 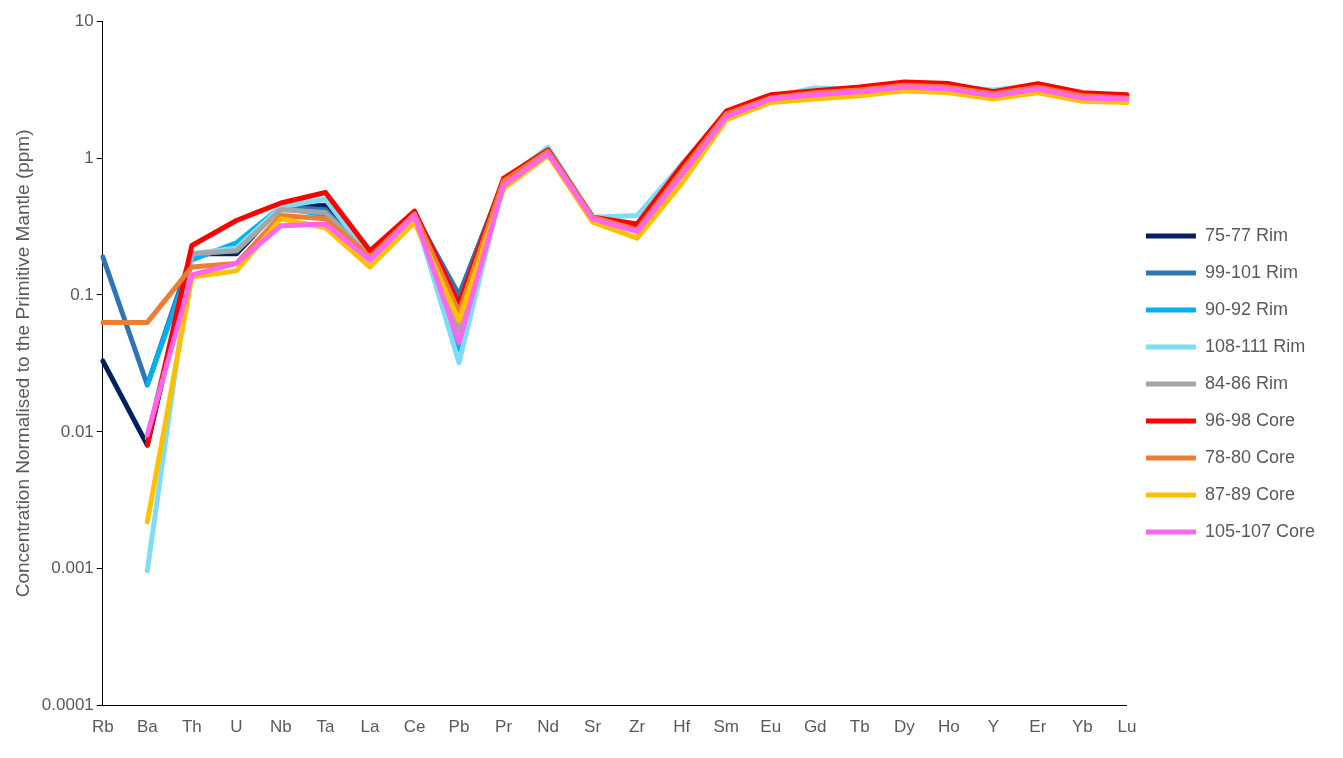 I want to click on x-tick-label: Nb, so click(x=281, y=727).